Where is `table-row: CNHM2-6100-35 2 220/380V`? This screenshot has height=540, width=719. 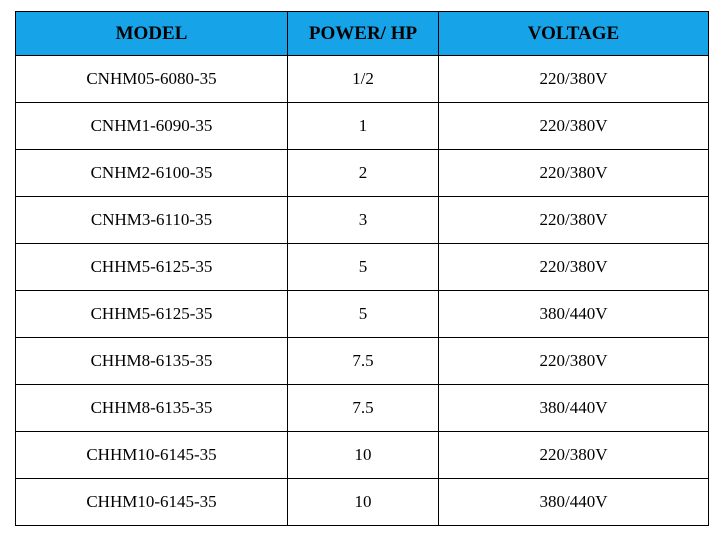
table-row: CNHM2-6100-35 2 220/380V is located at coordinates (362, 173).